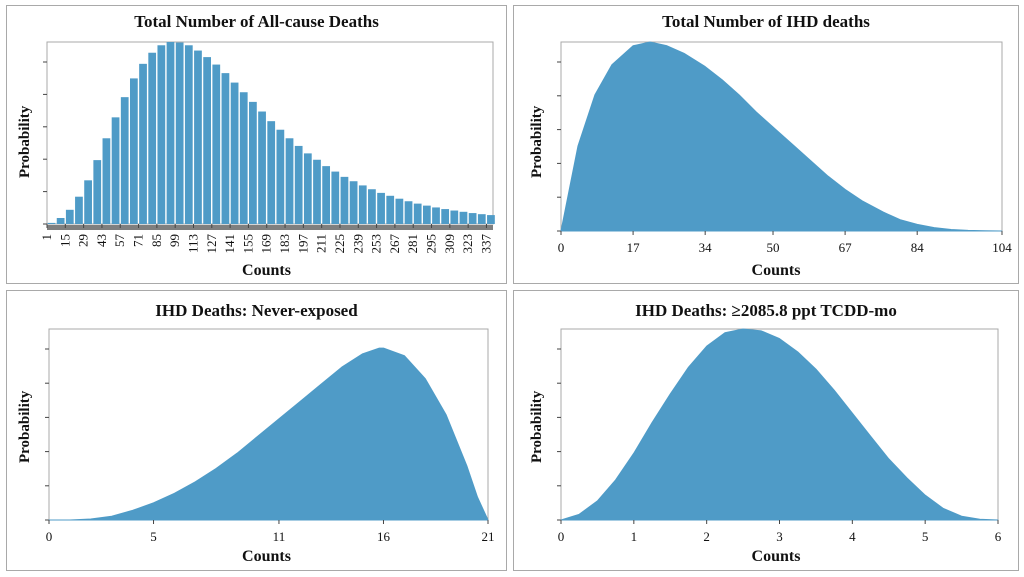 The width and height of the screenshot is (1024, 577). What do you see at coordinates (266, 244) in the screenshot?
I see `x-tick-label: 169` at bounding box center [266, 244].